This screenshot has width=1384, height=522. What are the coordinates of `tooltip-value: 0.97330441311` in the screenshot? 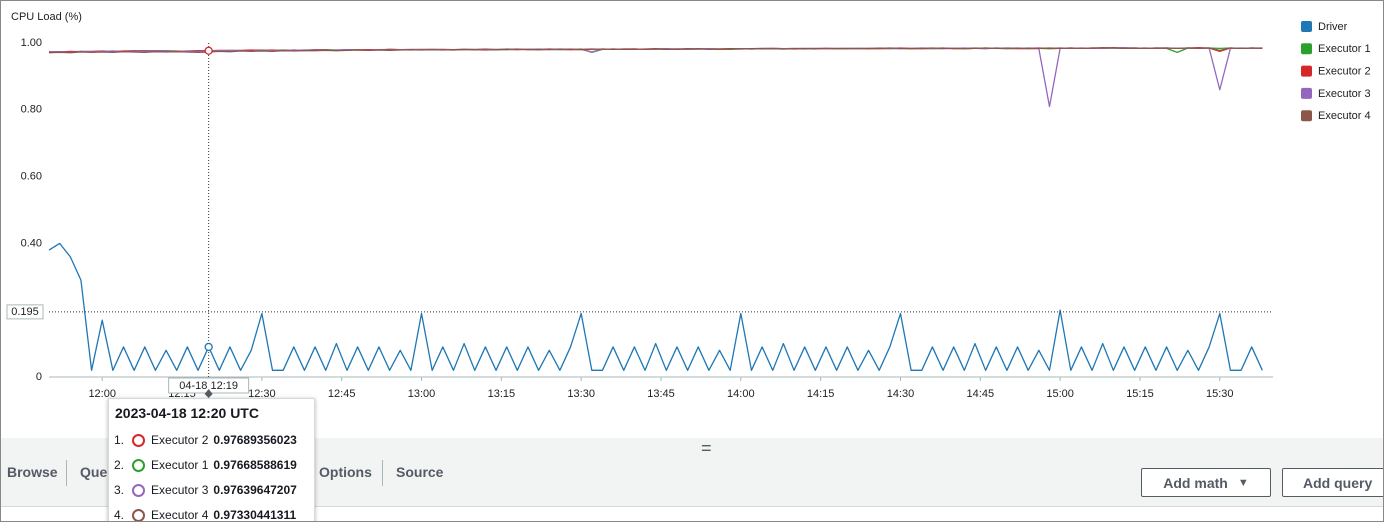 It's located at (255, 515).